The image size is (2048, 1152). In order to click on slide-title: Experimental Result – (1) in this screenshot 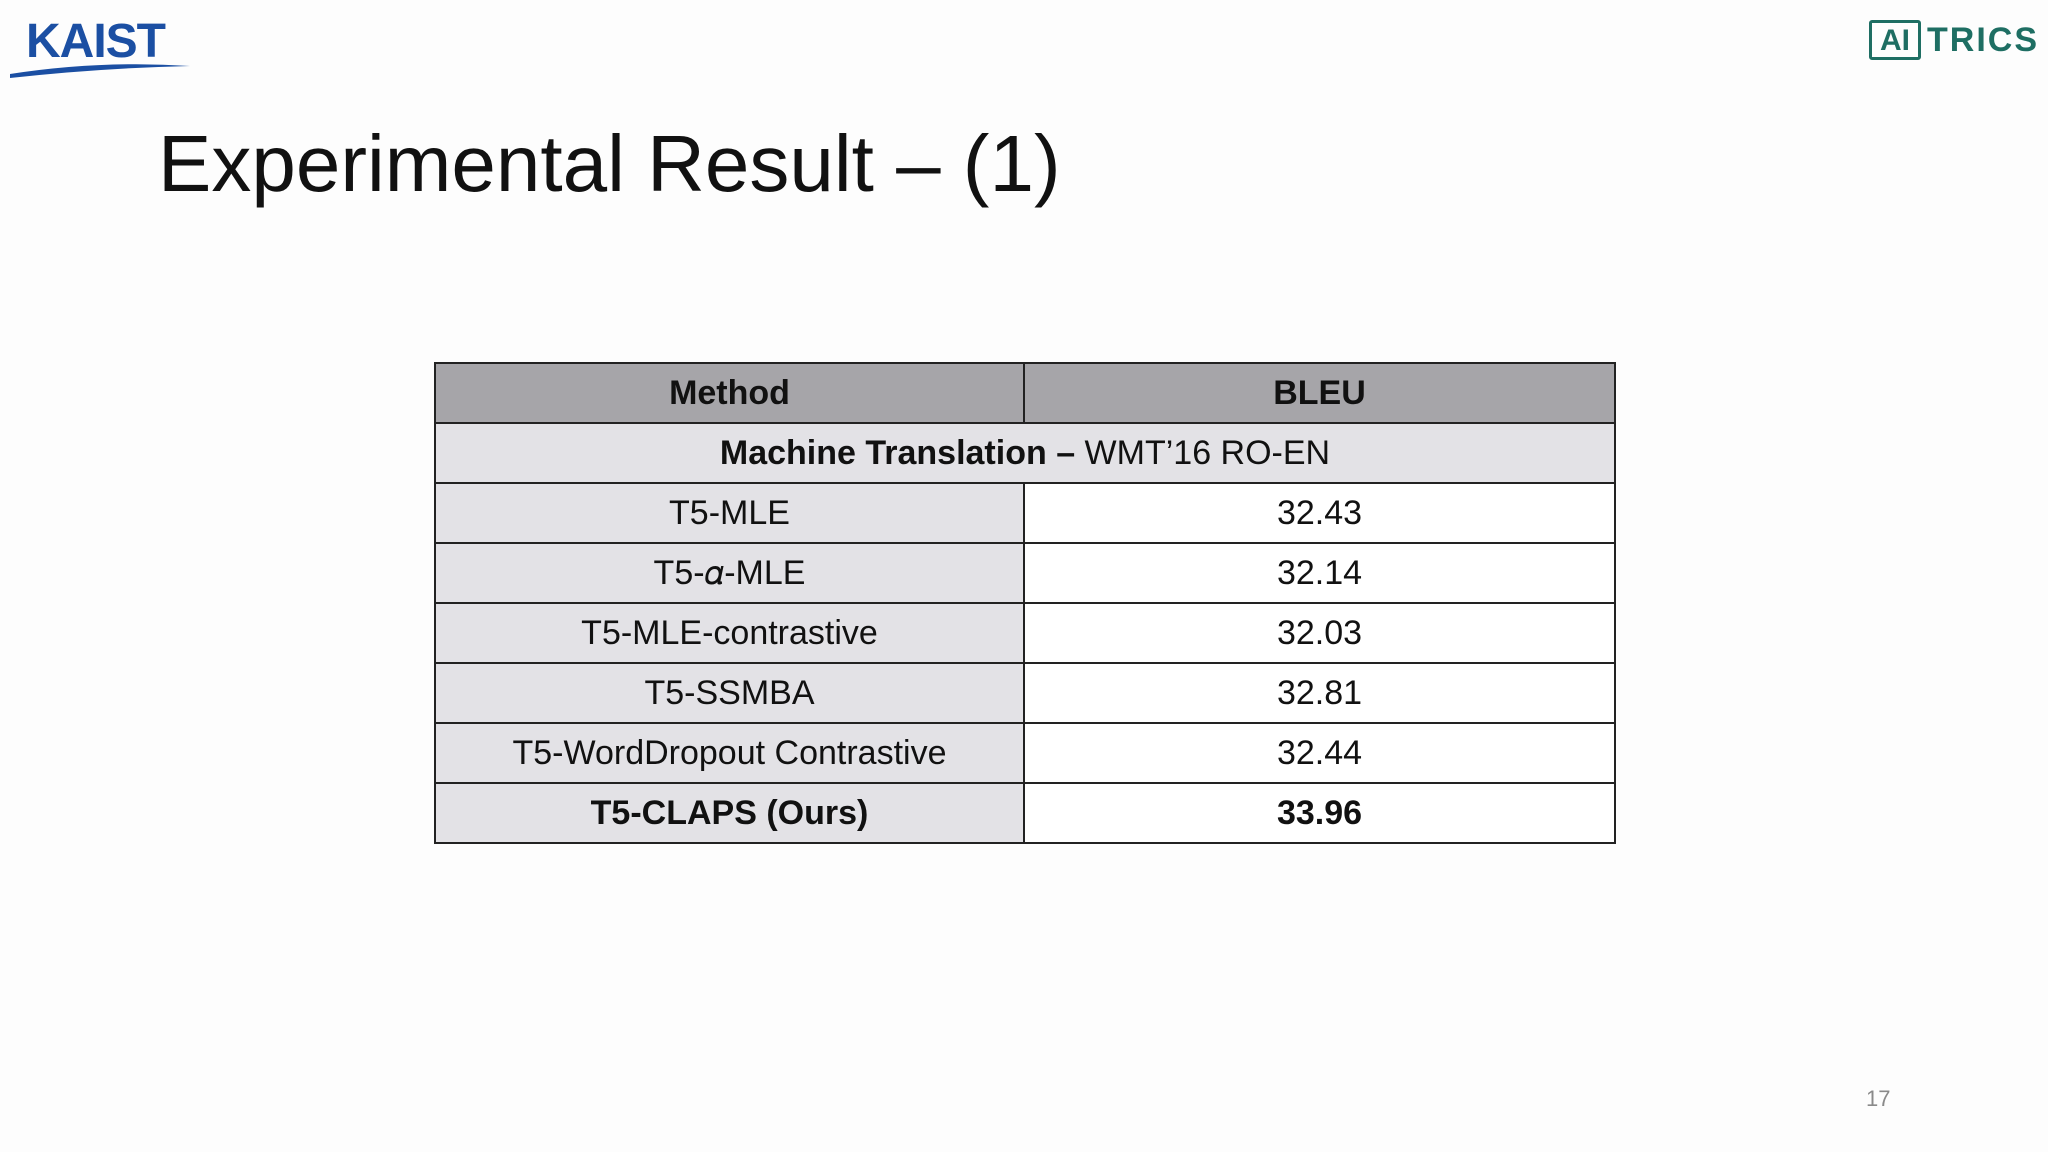, I will do `click(609, 163)`.